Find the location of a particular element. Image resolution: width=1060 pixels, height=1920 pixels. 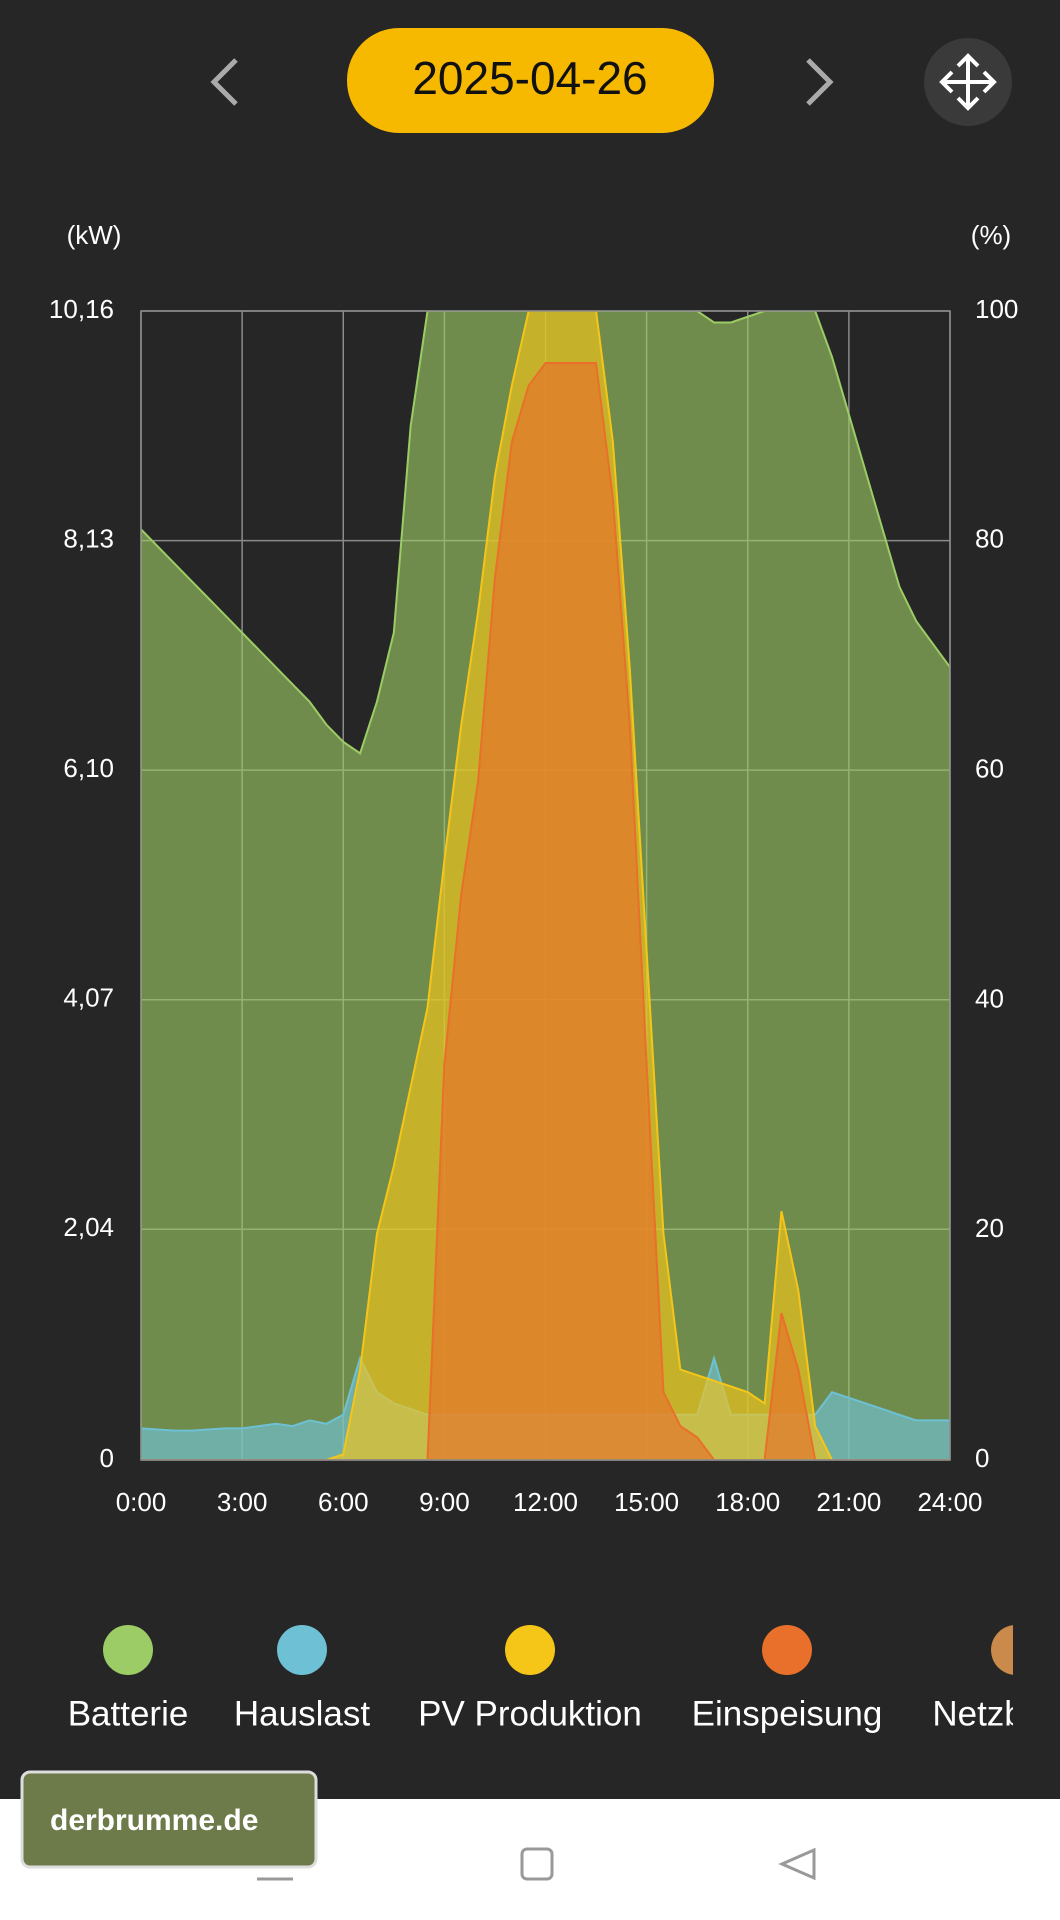

y-tick-label: 4,07 is located at coordinates (88, 998).